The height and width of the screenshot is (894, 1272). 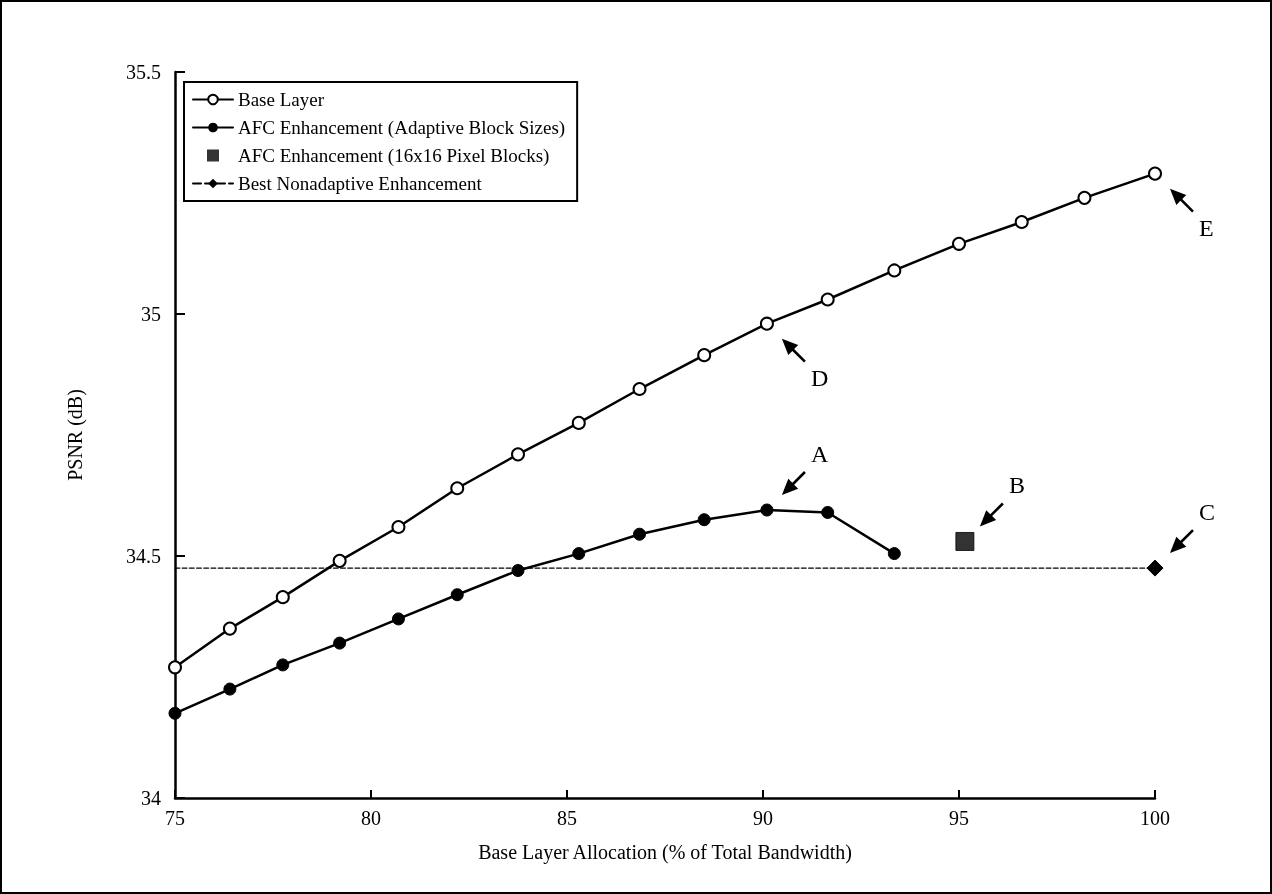 What do you see at coordinates (151, 798) in the screenshot?
I see `y-tick-label: 34` at bounding box center [151, 798].